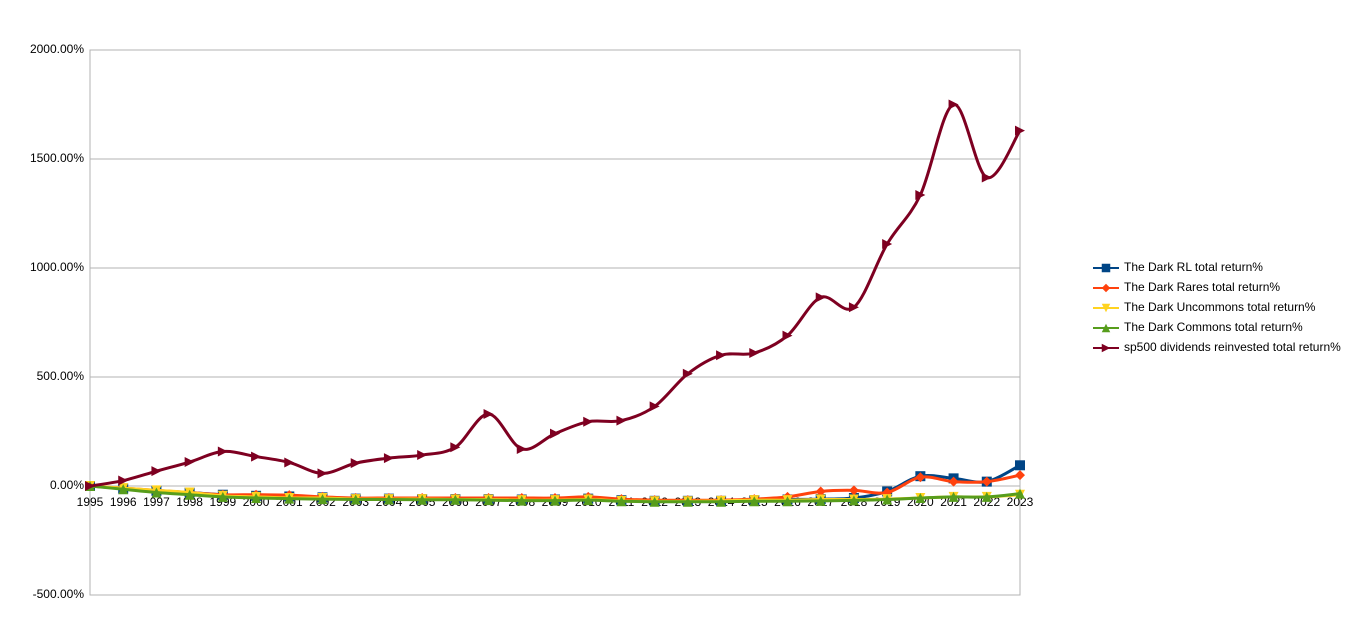 This screenshot has width=1350, height=623. Describe the element at coordinates (61, 376) in the screenshot. I see `y-tick-label: 500.00%` at that location.